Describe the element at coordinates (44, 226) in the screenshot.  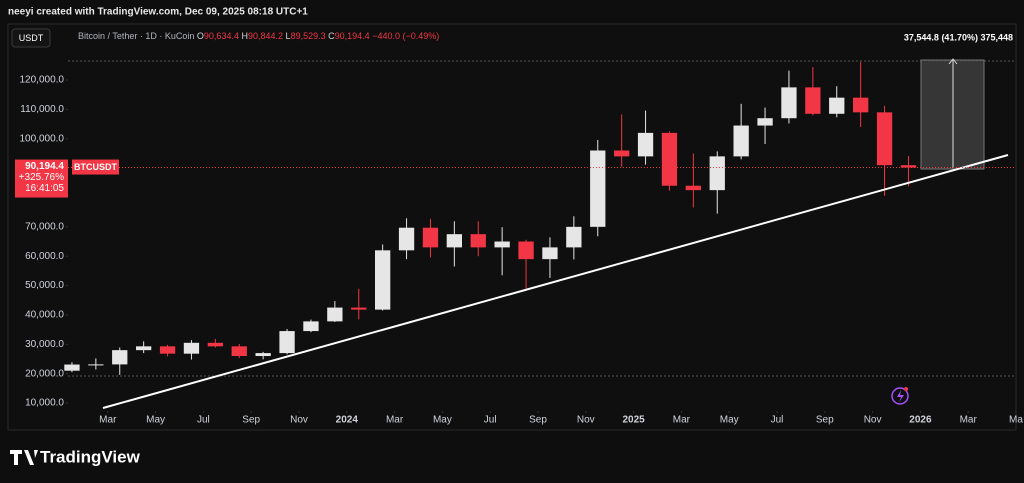
I see `y-tick-label: 70,000.0` at that location.